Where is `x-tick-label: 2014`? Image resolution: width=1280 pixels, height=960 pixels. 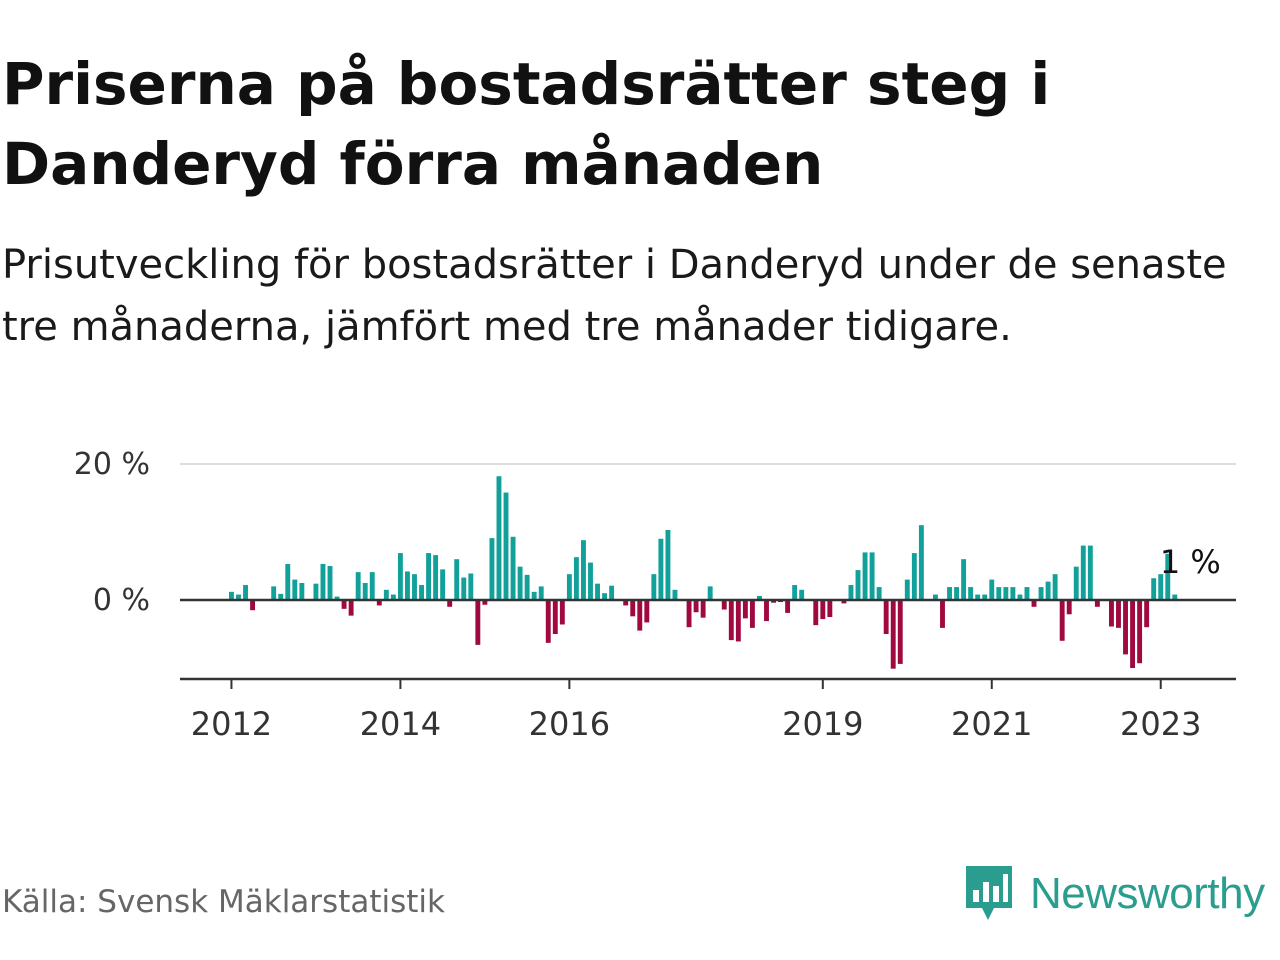 x-tick-label: 2014 is located at coordinates (400, 724).